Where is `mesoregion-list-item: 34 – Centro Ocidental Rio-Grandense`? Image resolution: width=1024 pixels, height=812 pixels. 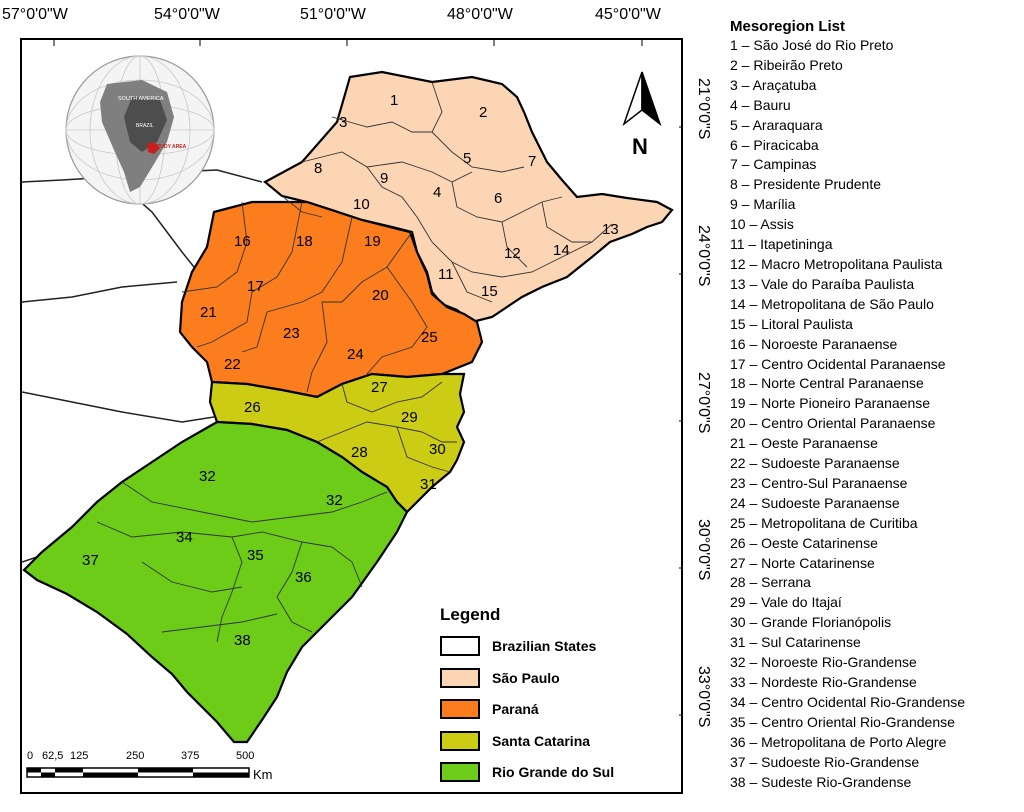 mesoregion-list-item: 34 – Centro Ocidental Rio-Grandense is located at coordinates (848, 701).